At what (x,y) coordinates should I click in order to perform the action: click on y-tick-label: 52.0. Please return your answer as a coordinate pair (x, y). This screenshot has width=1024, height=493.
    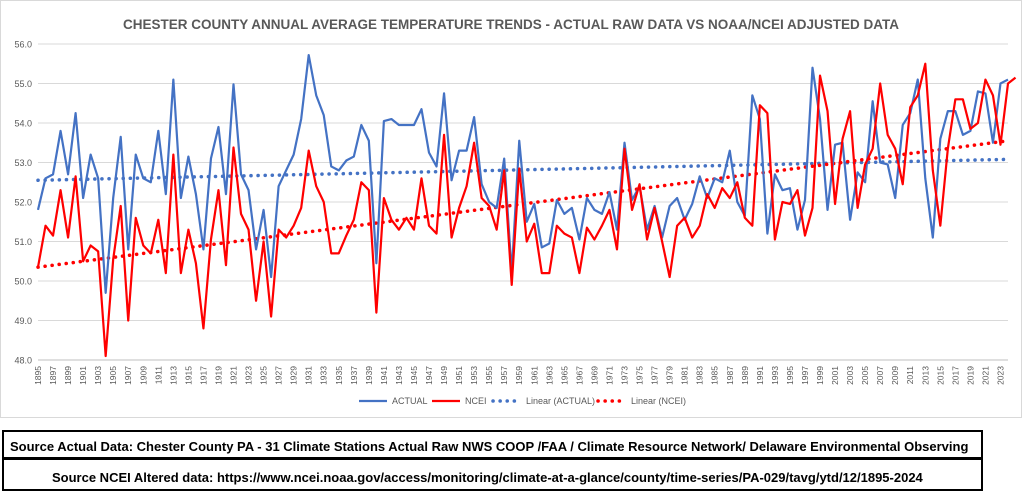
    Looking at the image, I should click on (23, 203).